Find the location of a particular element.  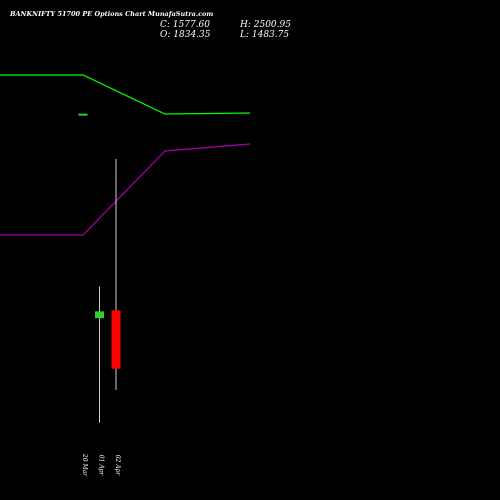

high-value: H: 2500.95 is located at coordinates (265, 25).